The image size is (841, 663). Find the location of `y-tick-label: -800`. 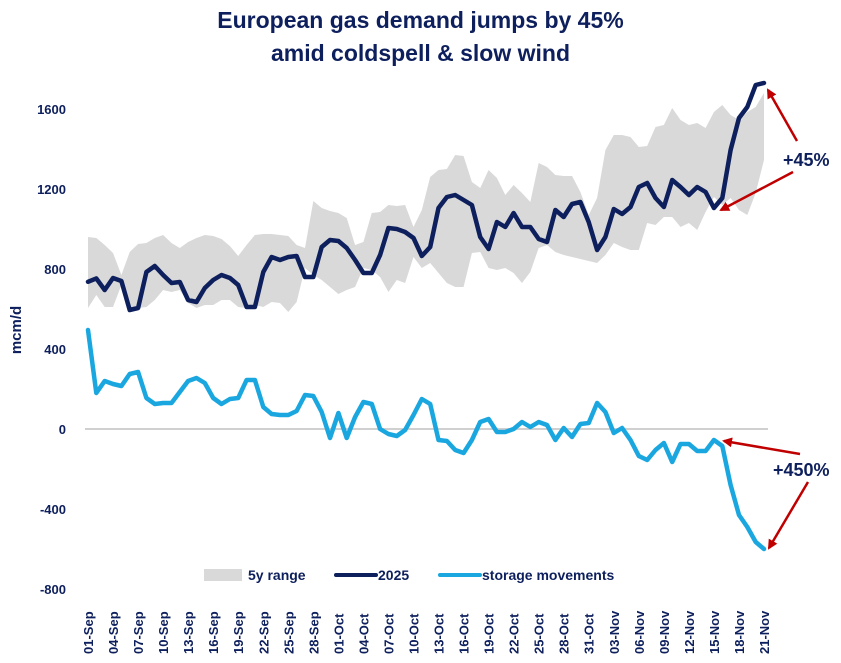

y-tick-label: -800 is located at coordinates (53, 589).